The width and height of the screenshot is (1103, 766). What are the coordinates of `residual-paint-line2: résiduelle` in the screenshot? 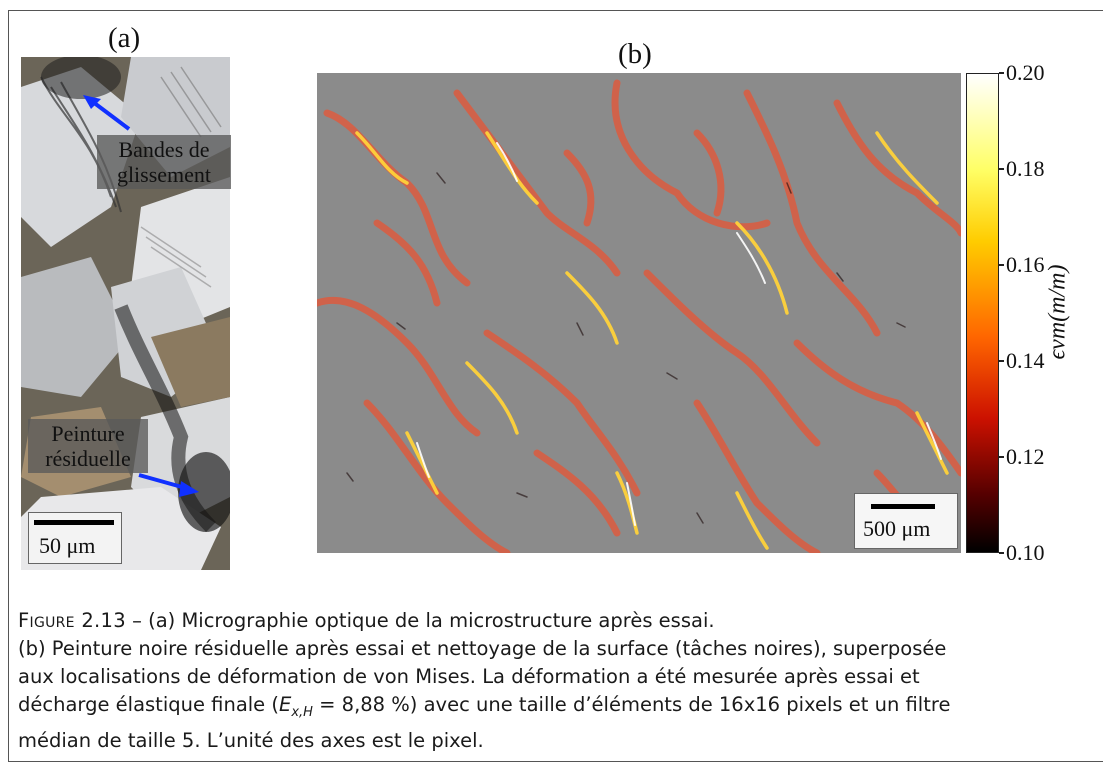 It's located at (88, 458).